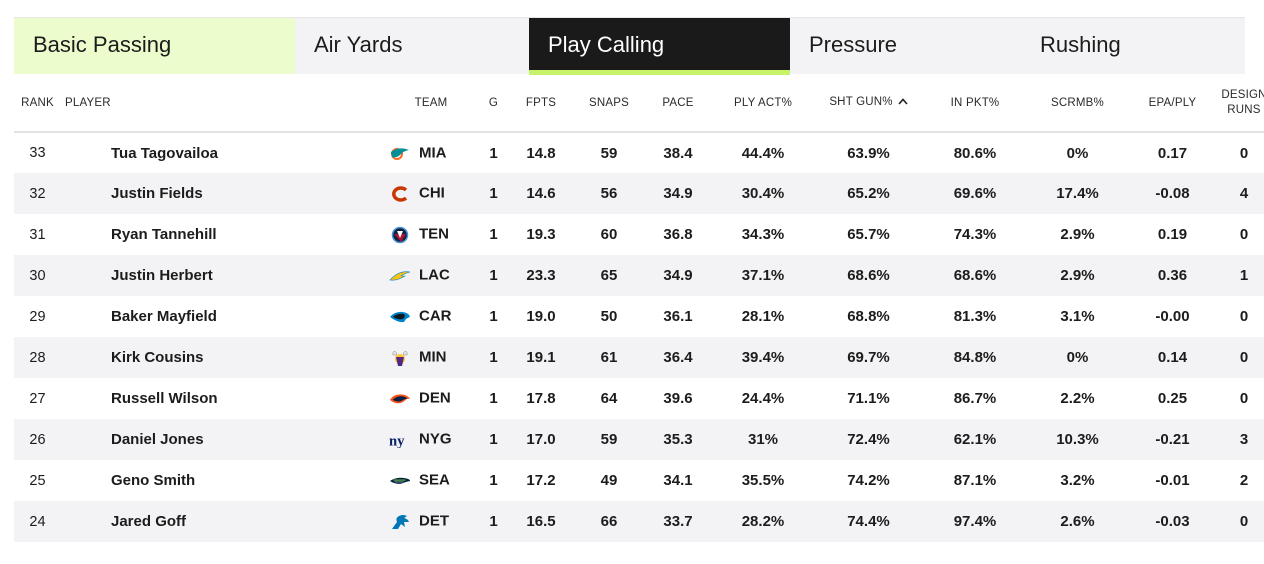 Image resolution: width=1264 pixels, height=564 pixels. I want to click on col-header-label: DESIGN, so click(1242, 94).